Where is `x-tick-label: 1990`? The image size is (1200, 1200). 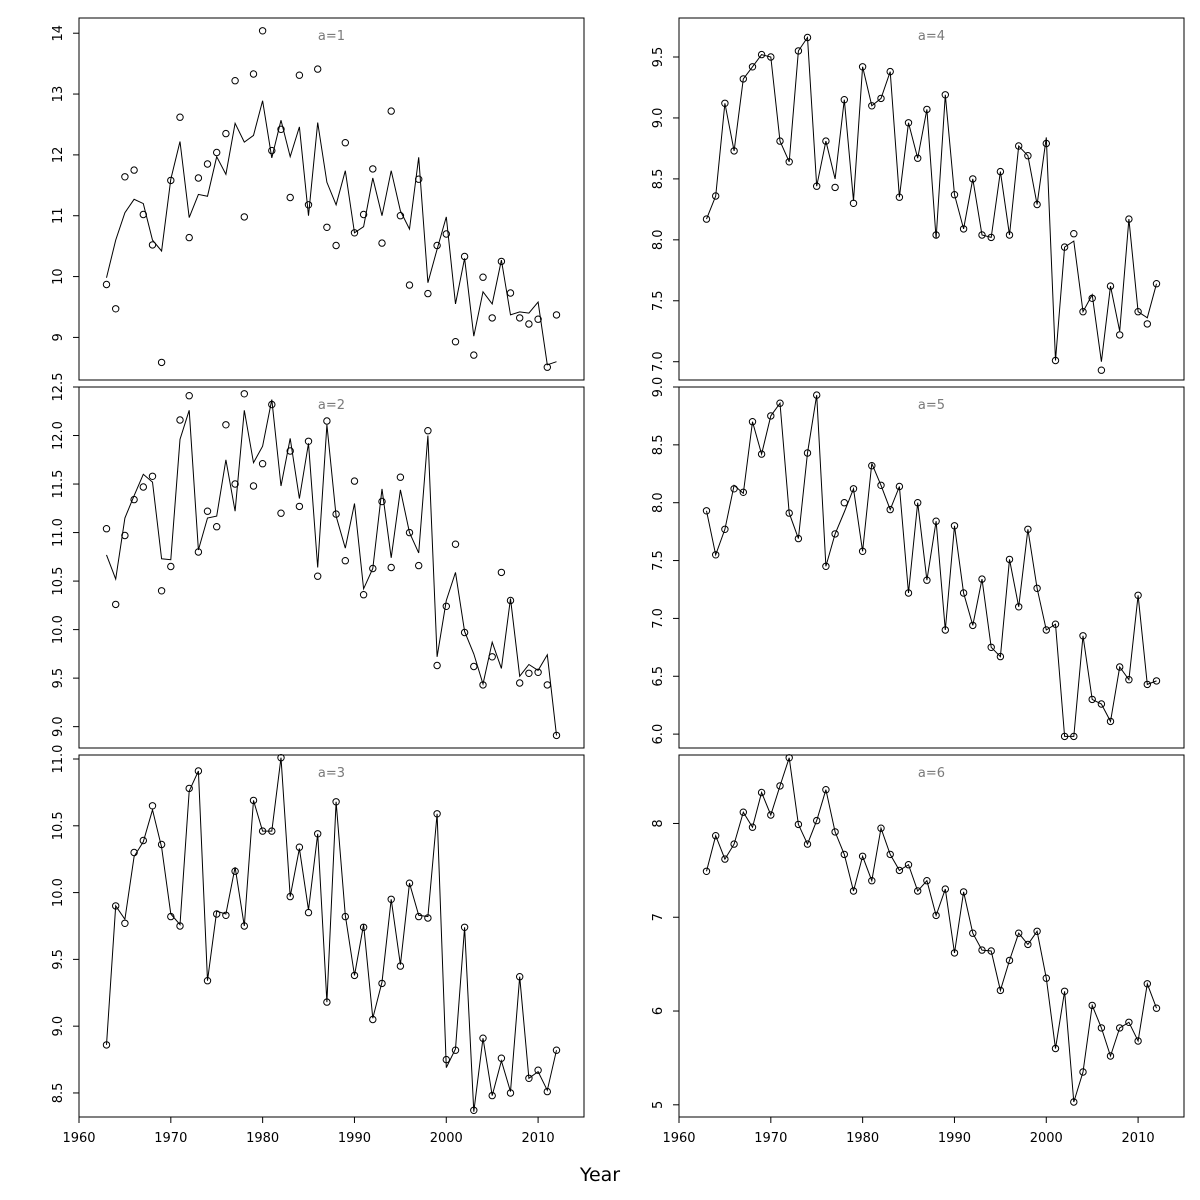 x-tick-label: 1990 is located at coordinates (954, 1138).